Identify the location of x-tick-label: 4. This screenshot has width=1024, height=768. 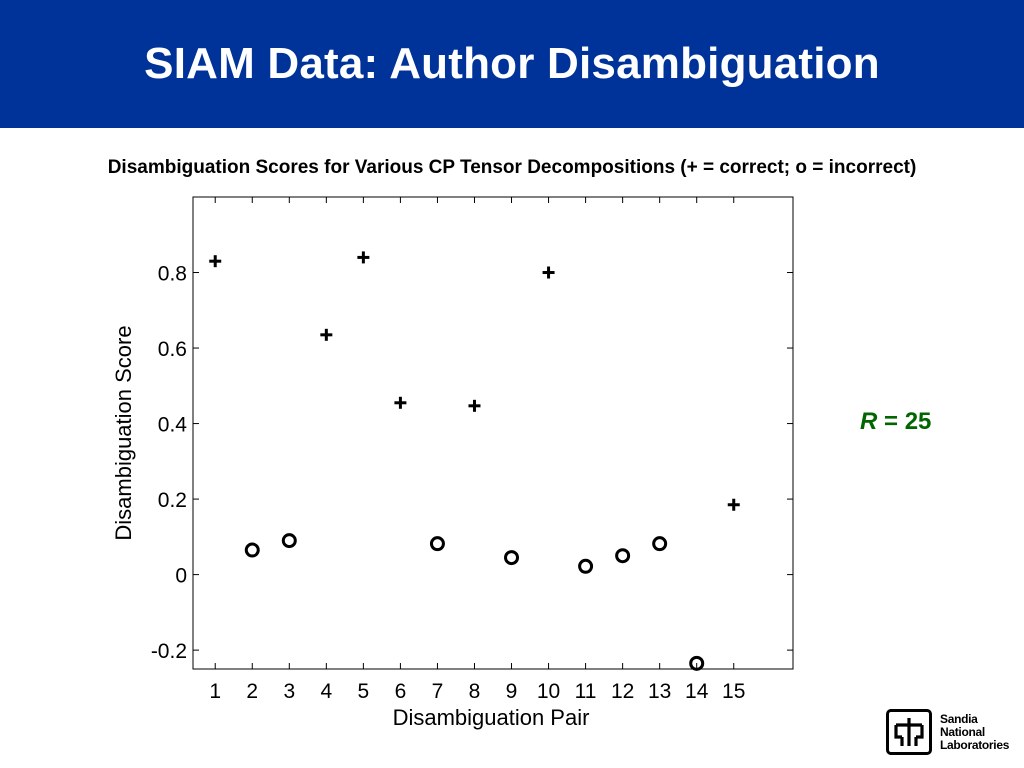
(326, 691).